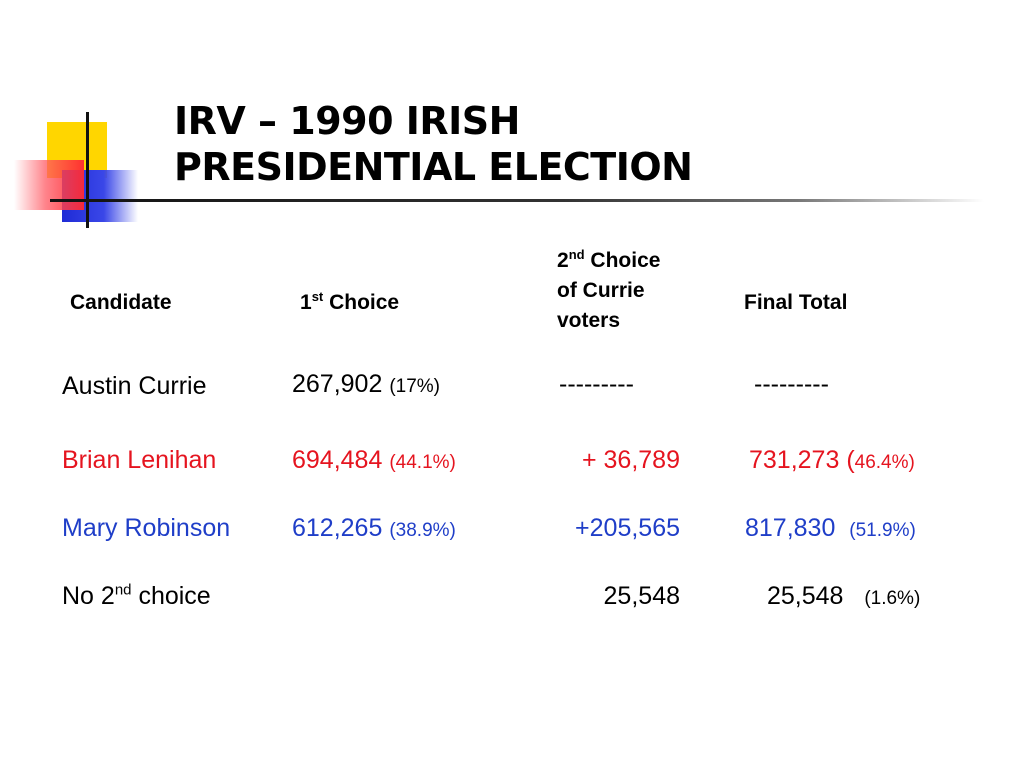 The height and width of the screenshot is (768, 1024). I want to click on row-lenihan-first-pct: (44.1%), so click(422, 462).